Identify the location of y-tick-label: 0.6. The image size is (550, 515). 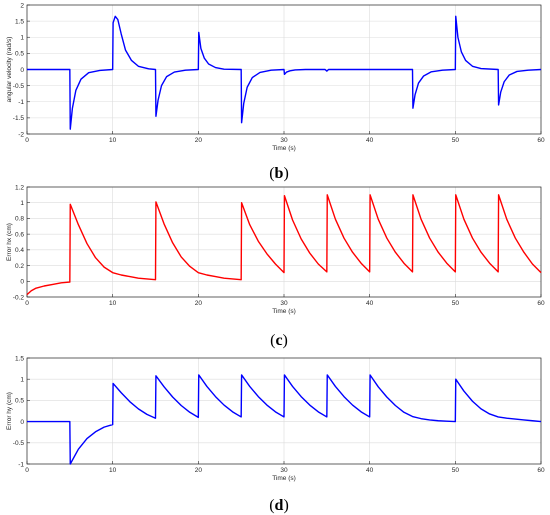
(19, 234).